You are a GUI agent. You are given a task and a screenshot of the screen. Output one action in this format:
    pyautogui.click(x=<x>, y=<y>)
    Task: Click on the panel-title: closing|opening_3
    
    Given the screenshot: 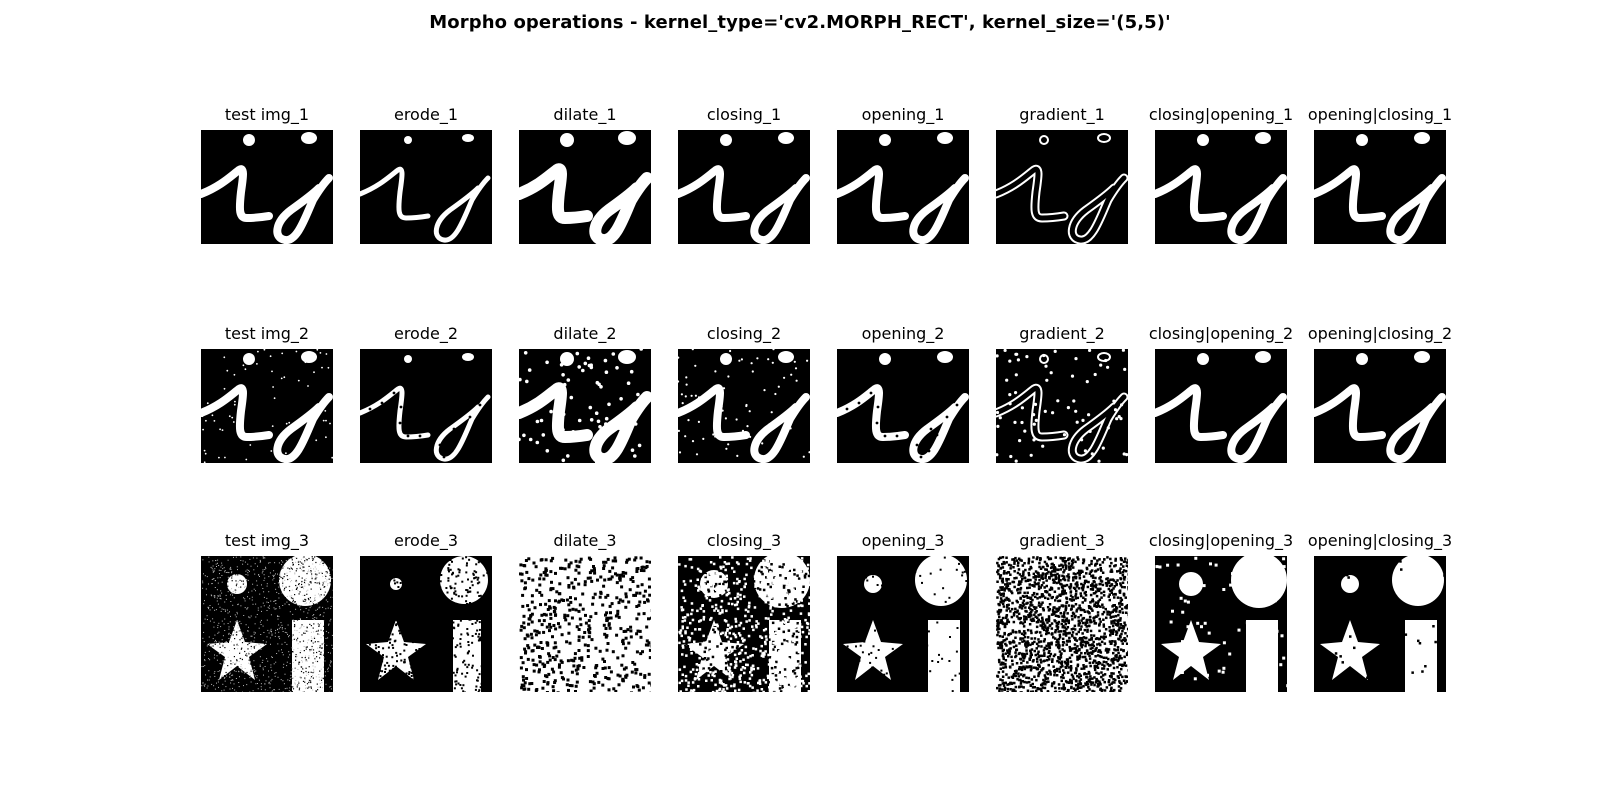 What is the action you would take?
    pyautogui.click(x=1221, y=540)
    